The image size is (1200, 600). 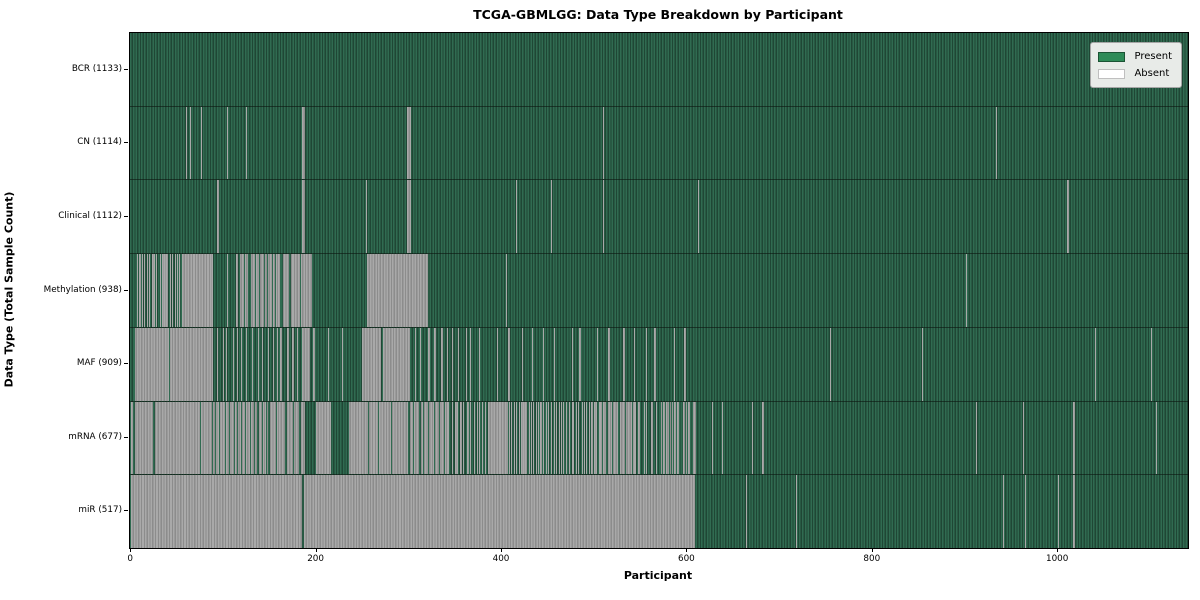 I want to click on legend-item-present: Present, so click(x=1135, y=56).